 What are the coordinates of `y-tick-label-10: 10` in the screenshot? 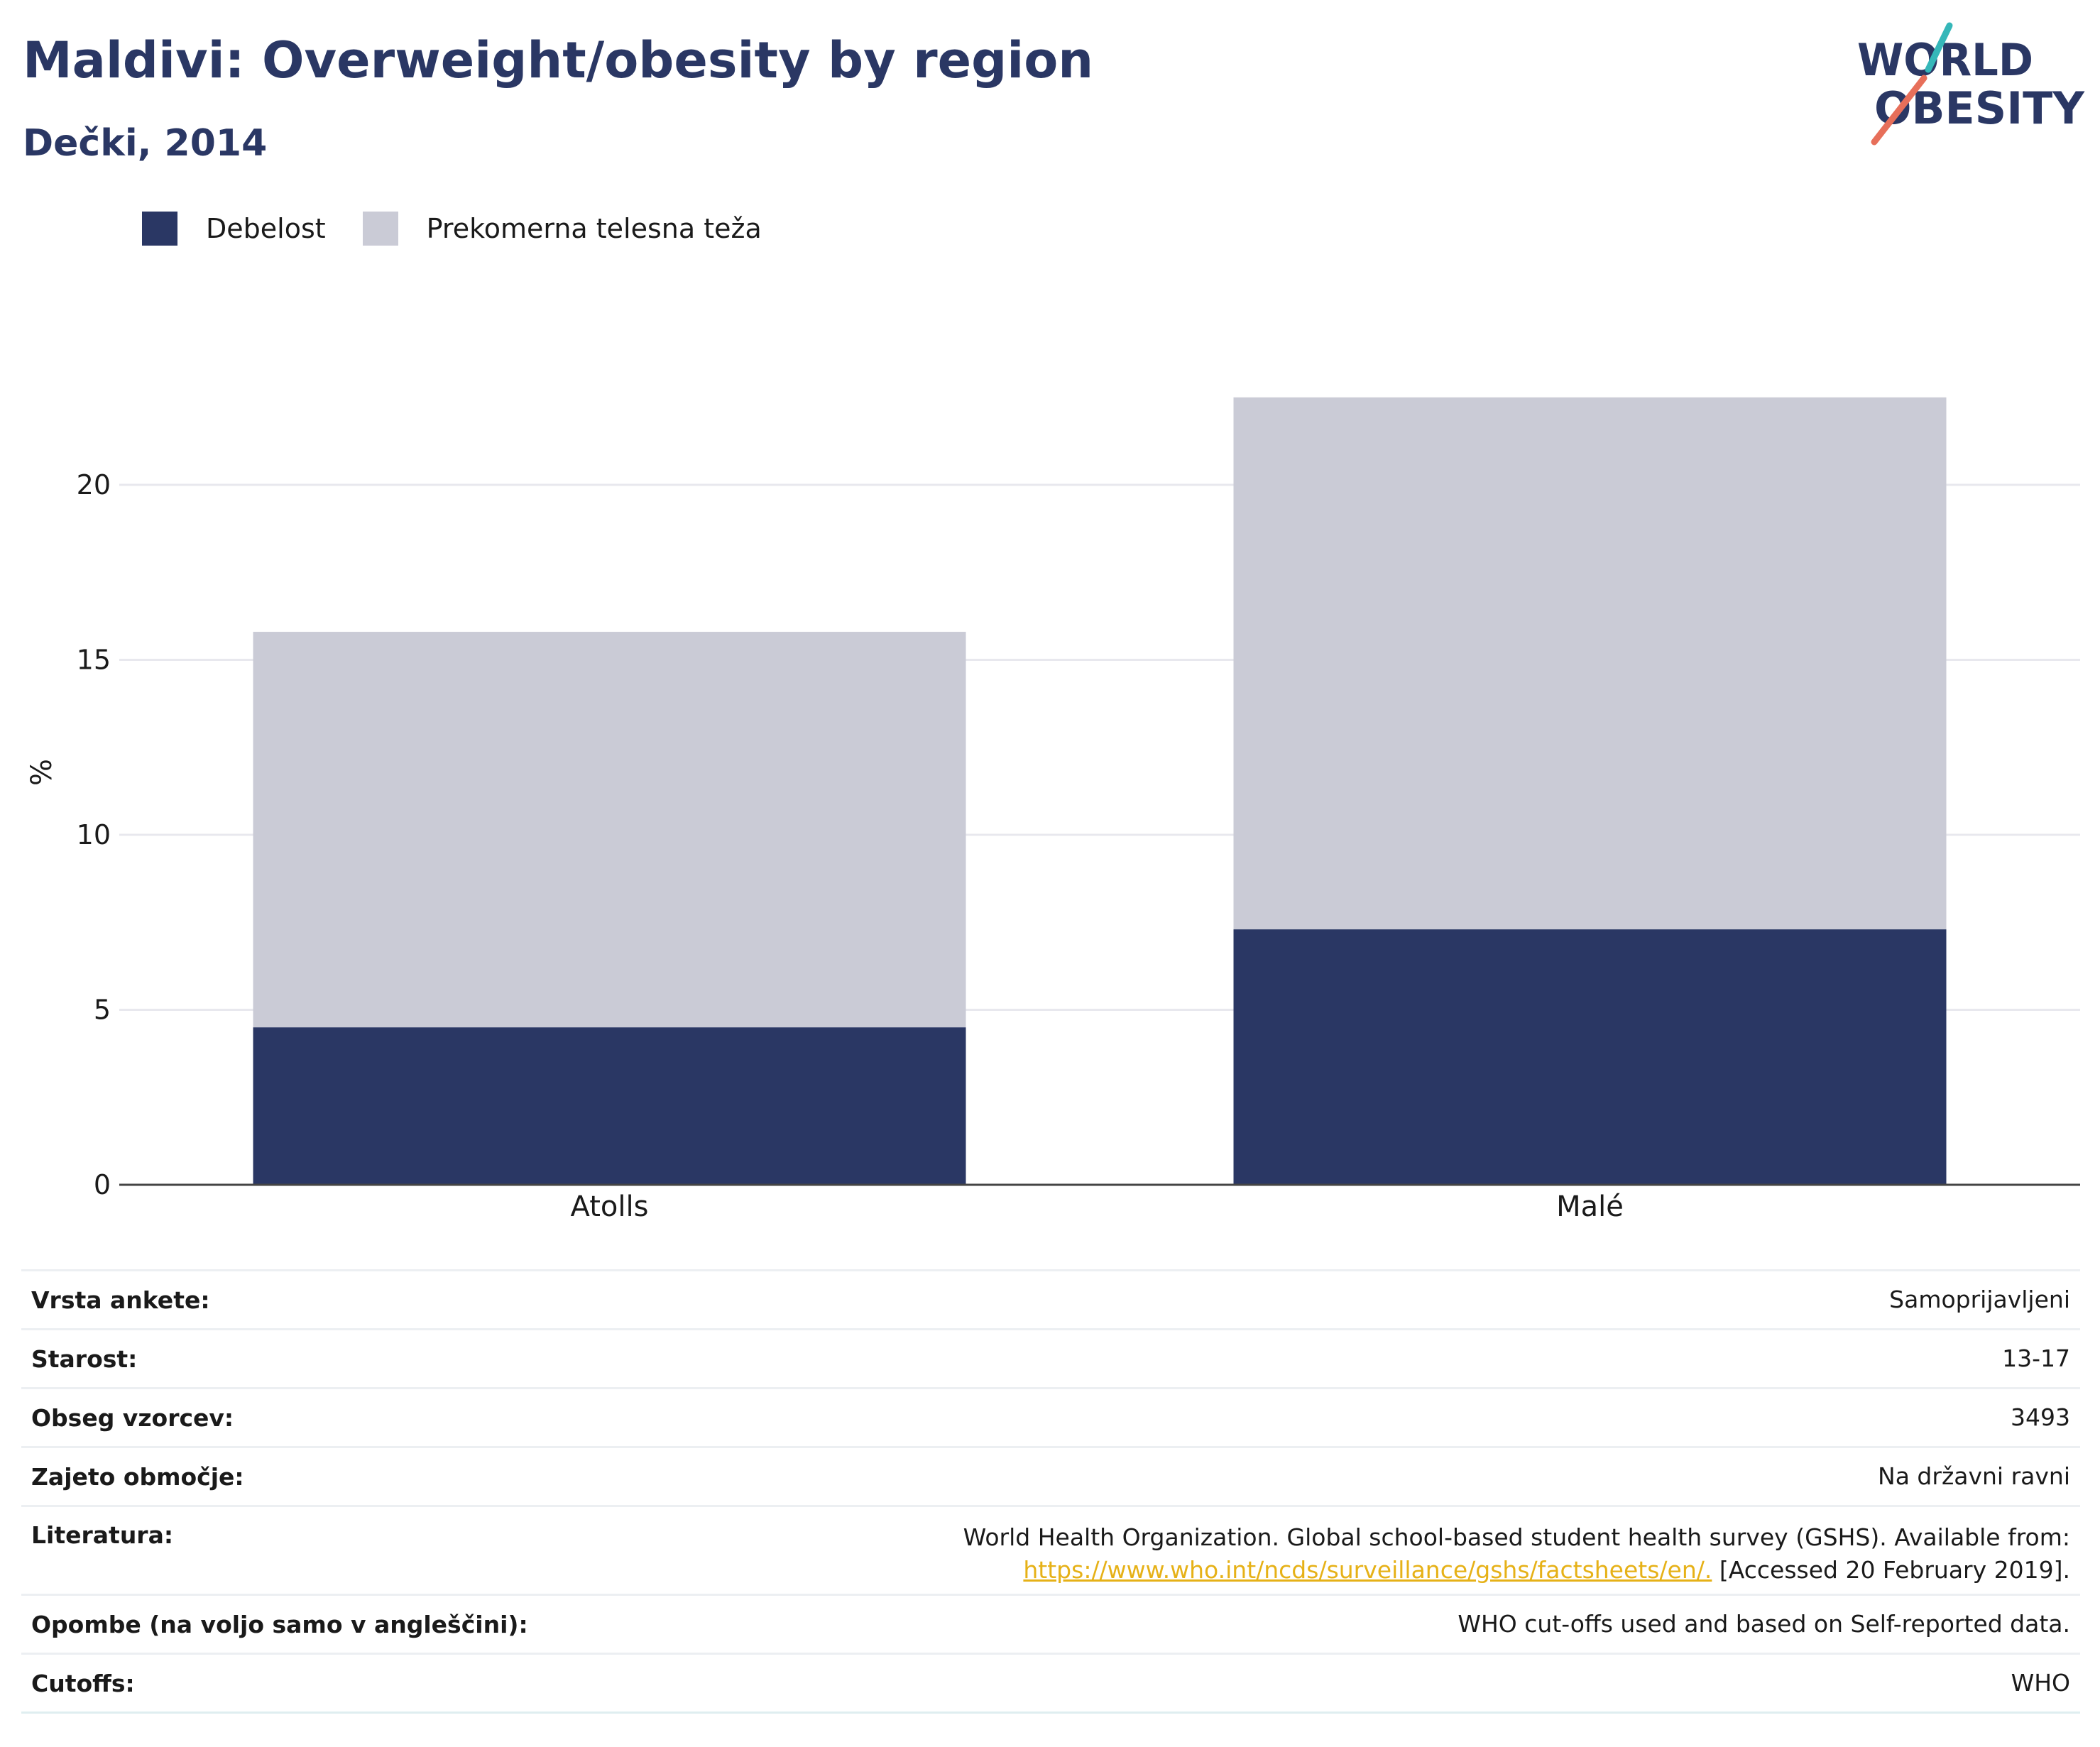 It's located at (94, 834).